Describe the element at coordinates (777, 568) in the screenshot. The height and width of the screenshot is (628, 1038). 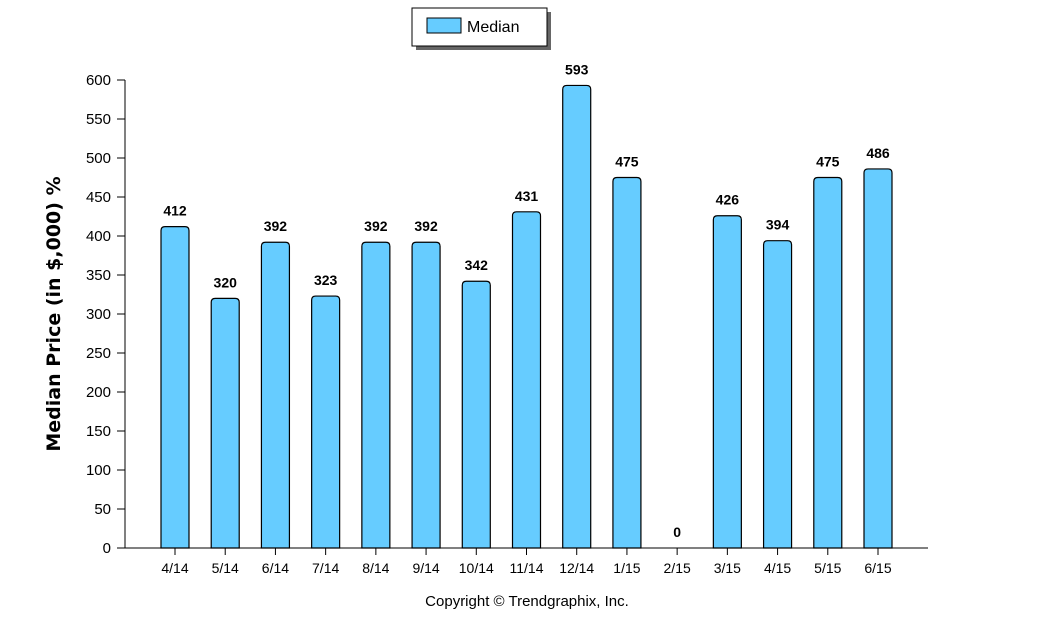
I see `x-tick-label: 4/15` at that location.